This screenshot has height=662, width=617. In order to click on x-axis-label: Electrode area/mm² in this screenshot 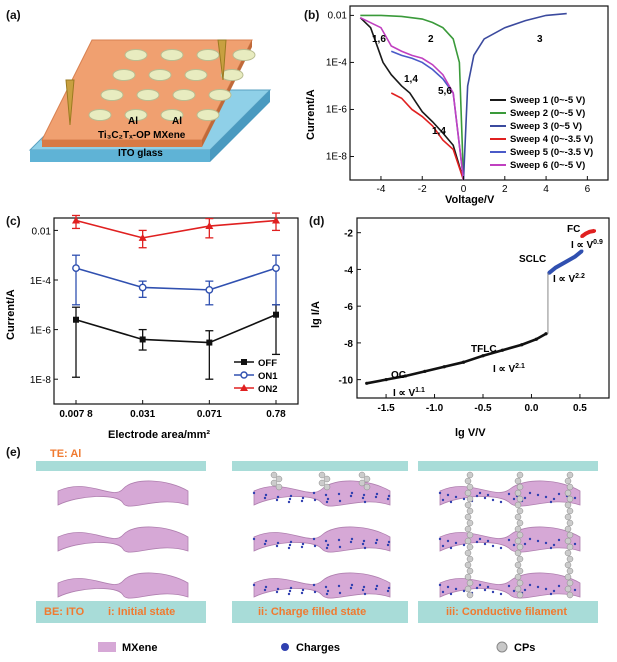, I will do `click(159, 435)`.